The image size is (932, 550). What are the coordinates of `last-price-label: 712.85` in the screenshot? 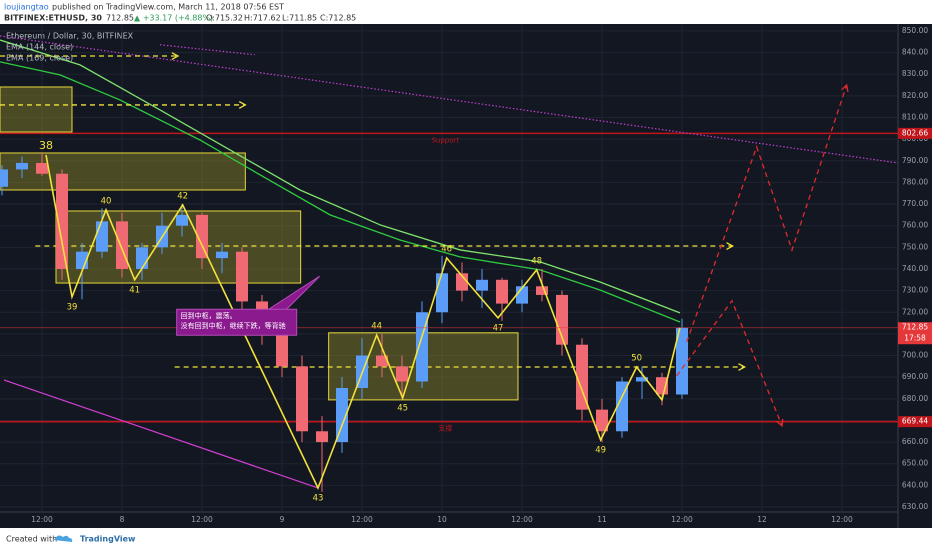 It's located at (915, 327).